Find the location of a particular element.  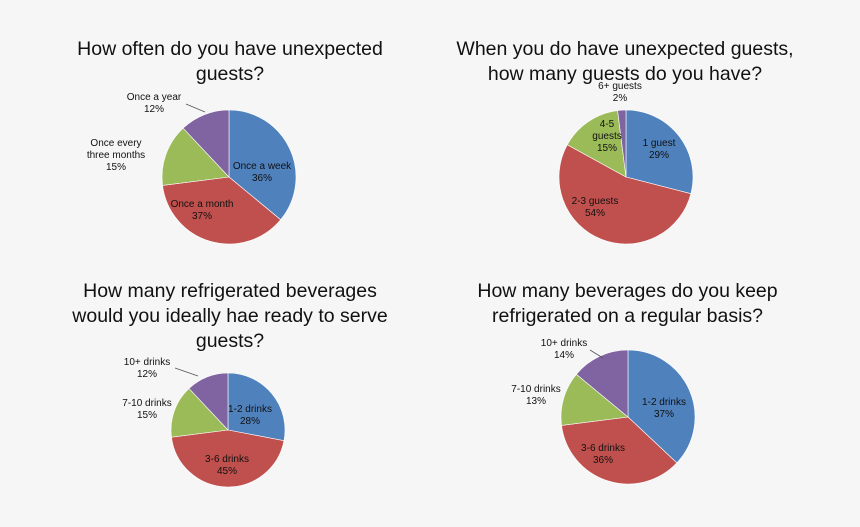

chart-4-label-3: 7-10 drinks 13% is located at coordinates (535, 395).